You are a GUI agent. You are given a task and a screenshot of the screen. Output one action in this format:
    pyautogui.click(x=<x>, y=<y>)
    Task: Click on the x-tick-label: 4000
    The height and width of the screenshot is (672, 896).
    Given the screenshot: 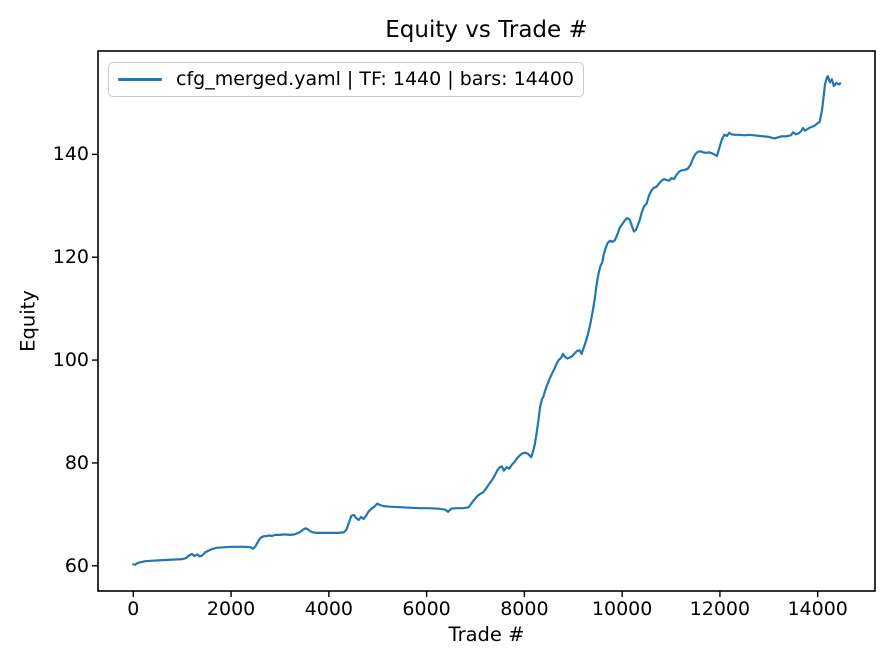 What is the action you would take?
    pyautogui.click(x=329, y=609)
    